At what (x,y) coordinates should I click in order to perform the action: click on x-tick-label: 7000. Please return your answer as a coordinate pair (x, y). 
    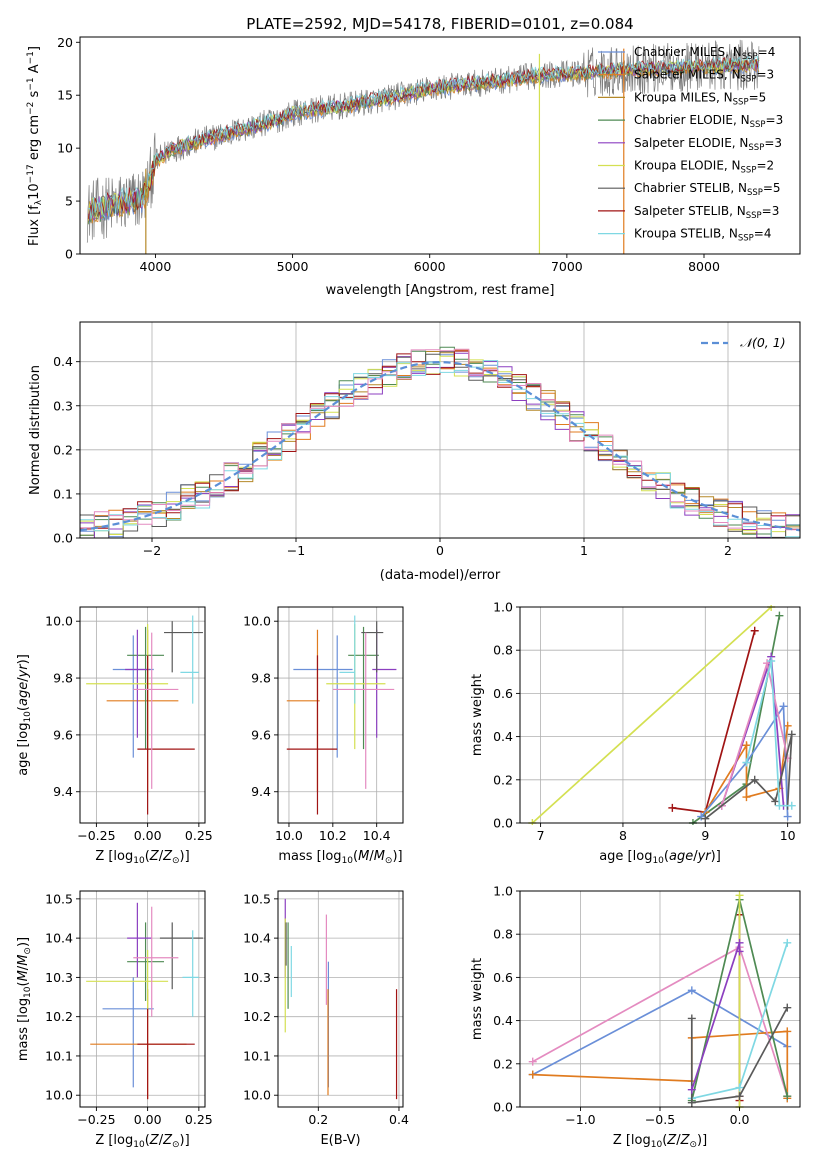
    Looking at the image, I should click on (567, 266).